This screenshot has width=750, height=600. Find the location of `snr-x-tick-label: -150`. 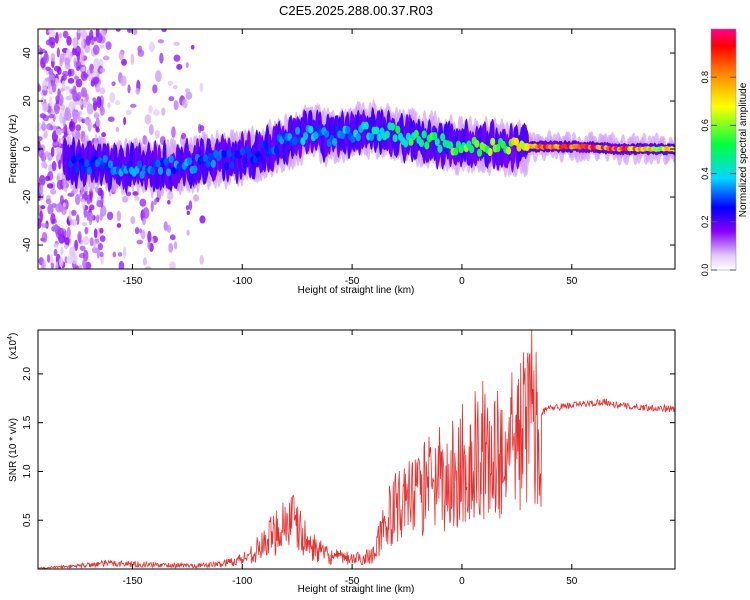

snr-x-tick-label: -150 is located at coordinates (132, 581).